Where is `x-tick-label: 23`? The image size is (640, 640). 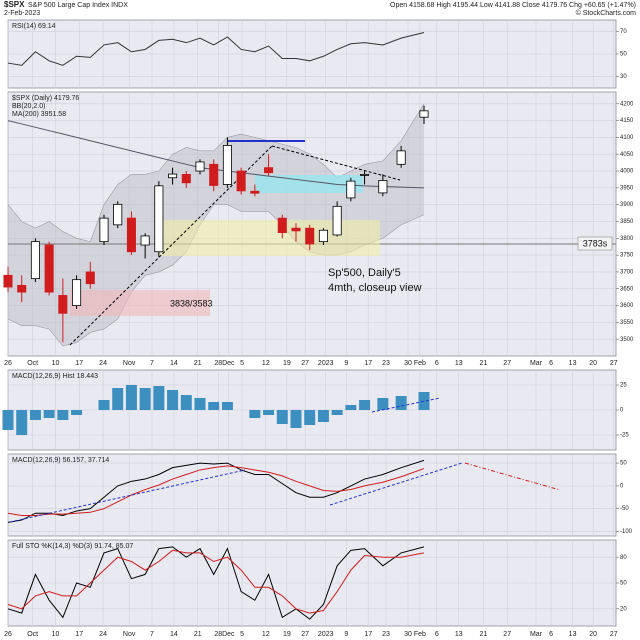 x-tick-label: 23 is located at coordinates (386, 363).